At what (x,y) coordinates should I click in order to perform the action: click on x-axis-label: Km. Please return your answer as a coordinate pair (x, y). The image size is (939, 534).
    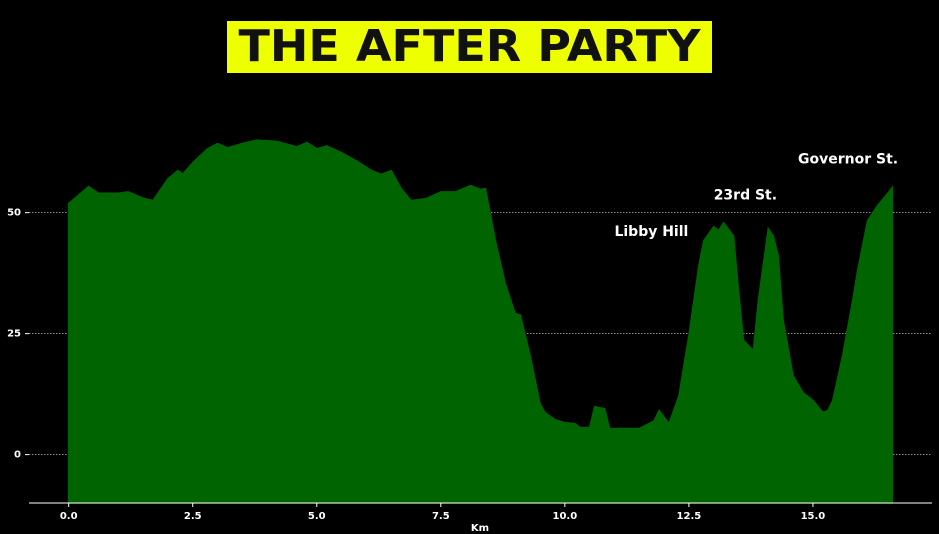
    Looking at the image, I should click on (480, 528).